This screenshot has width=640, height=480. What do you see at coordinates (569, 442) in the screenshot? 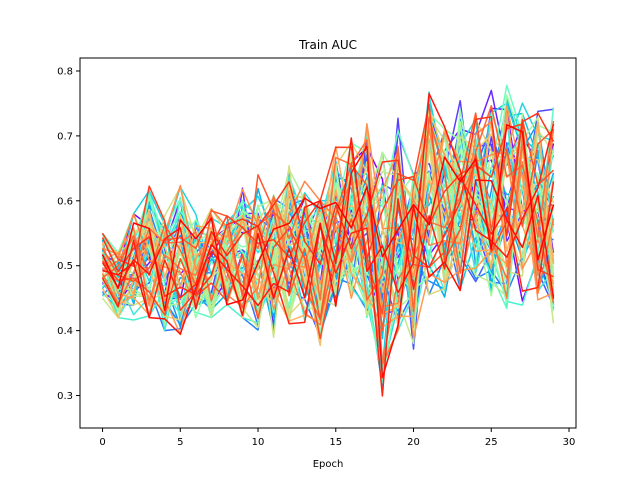
I see `x-tick-label: 30` at bounding box center [569, 442].